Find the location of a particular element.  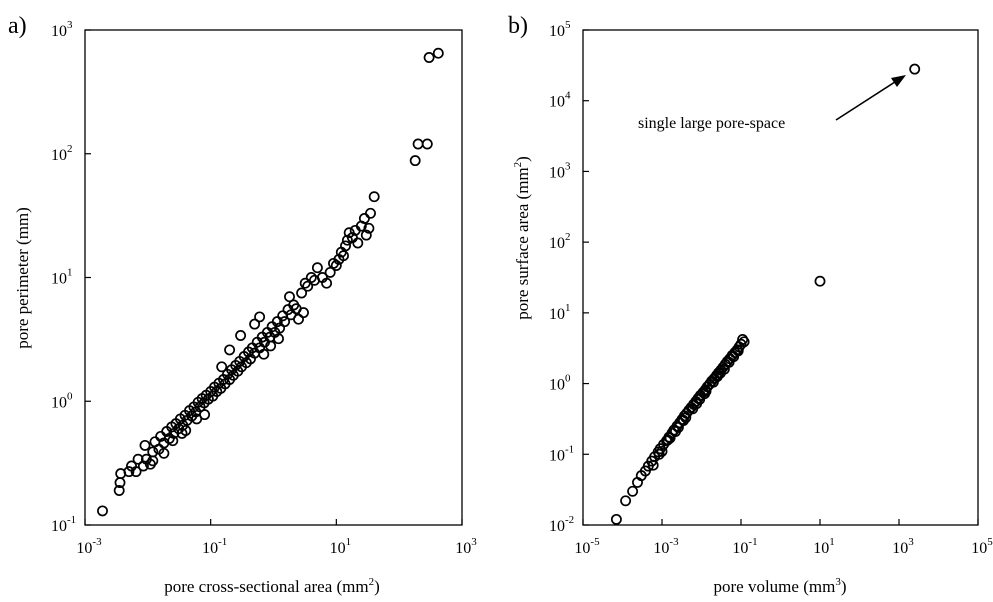

panel-b-xlabel-main: pore volume (mm is located at coordinates (775, 586).